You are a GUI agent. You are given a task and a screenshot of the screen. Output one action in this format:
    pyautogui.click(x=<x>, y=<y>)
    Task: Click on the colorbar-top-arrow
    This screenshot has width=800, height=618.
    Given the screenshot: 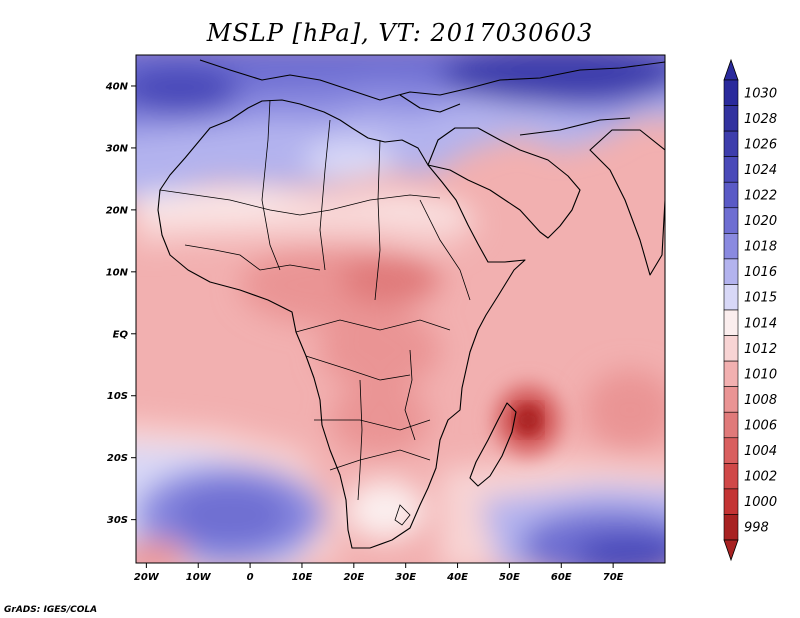 What is the action you would take?
    pyautogui.click(x=731, y=69)
    